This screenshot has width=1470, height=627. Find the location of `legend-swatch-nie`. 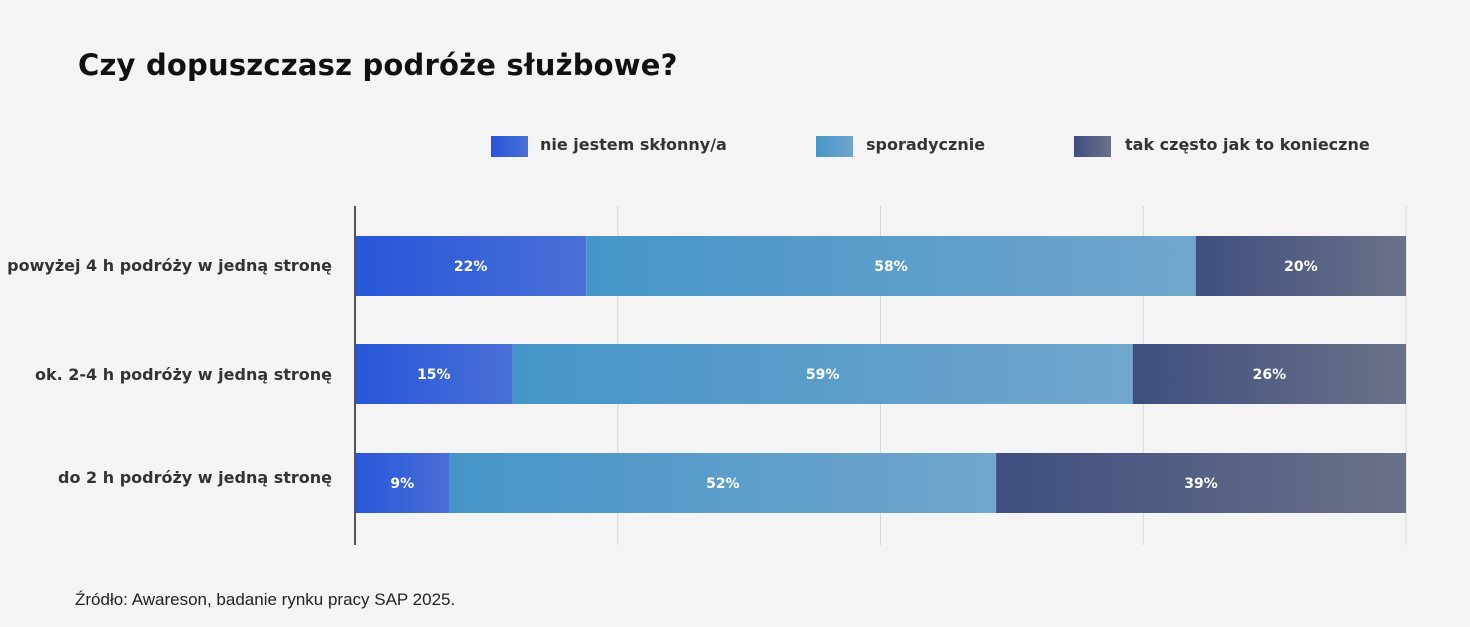

legend-swatch-nie is located at coordinates (509, 146).